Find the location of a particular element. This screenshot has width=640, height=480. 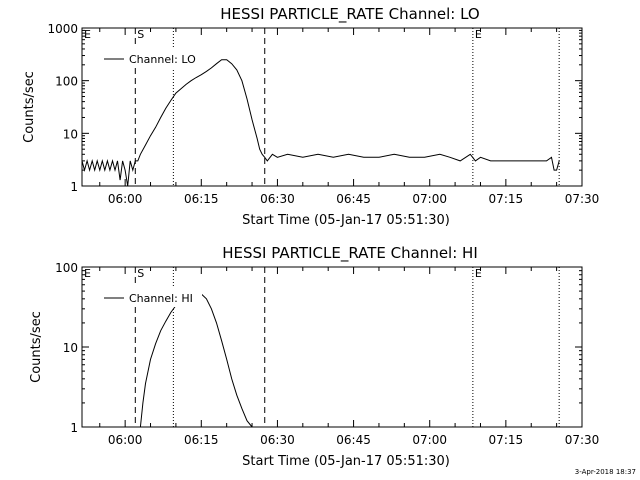

chart-title: HESSI PARTICLE_RATE Channel: HI is located at coordinates (350, 253).